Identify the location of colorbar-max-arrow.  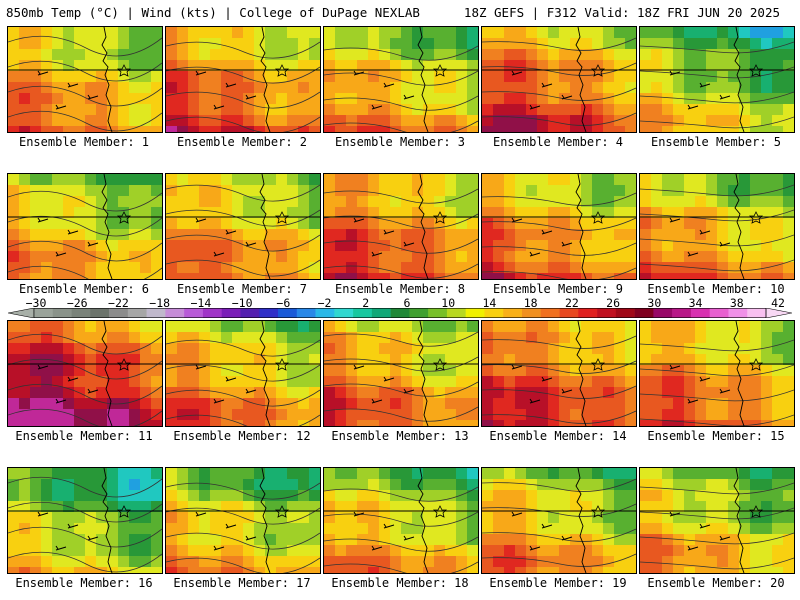
(778, 313).